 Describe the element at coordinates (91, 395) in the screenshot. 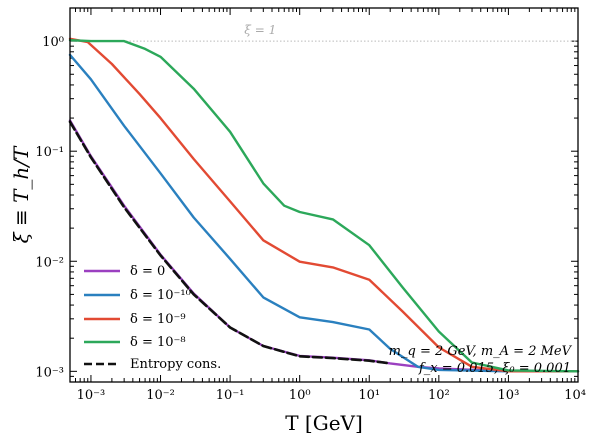

I see `x-tick-label: 10⁻³` at that location.